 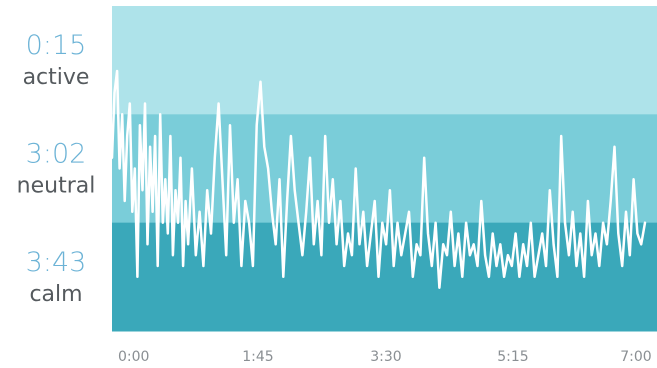 I want to click on zone-labels: 0:15 active 3:02 neutral 3:43 calm, so click(x=56, y=168).